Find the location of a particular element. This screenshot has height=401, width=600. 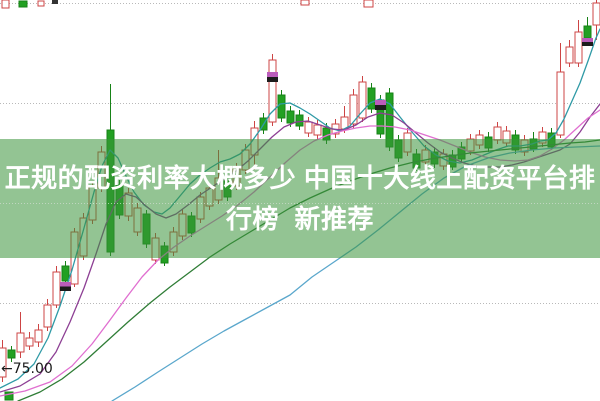

price-axis-label: ←75.00 is located at coordinates (27, 369).